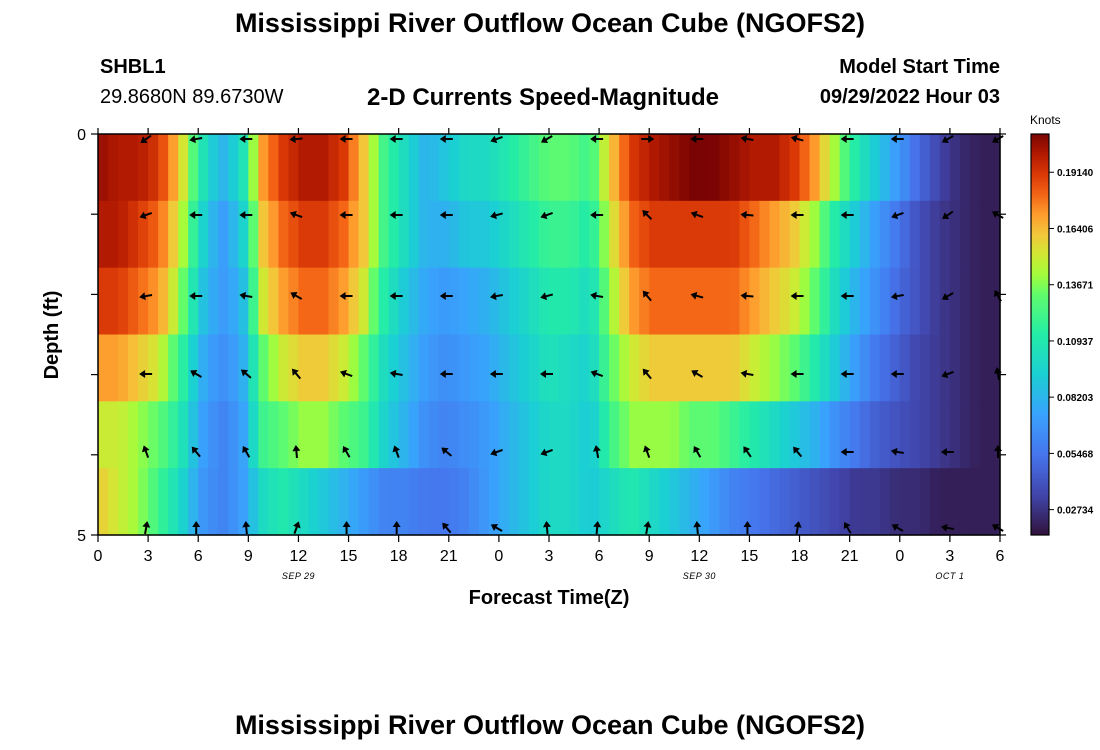  What do you see at coordinates (198, 556) in the screenshot?
I see `x-tick-label: 6` at bounding box center [198, 556].